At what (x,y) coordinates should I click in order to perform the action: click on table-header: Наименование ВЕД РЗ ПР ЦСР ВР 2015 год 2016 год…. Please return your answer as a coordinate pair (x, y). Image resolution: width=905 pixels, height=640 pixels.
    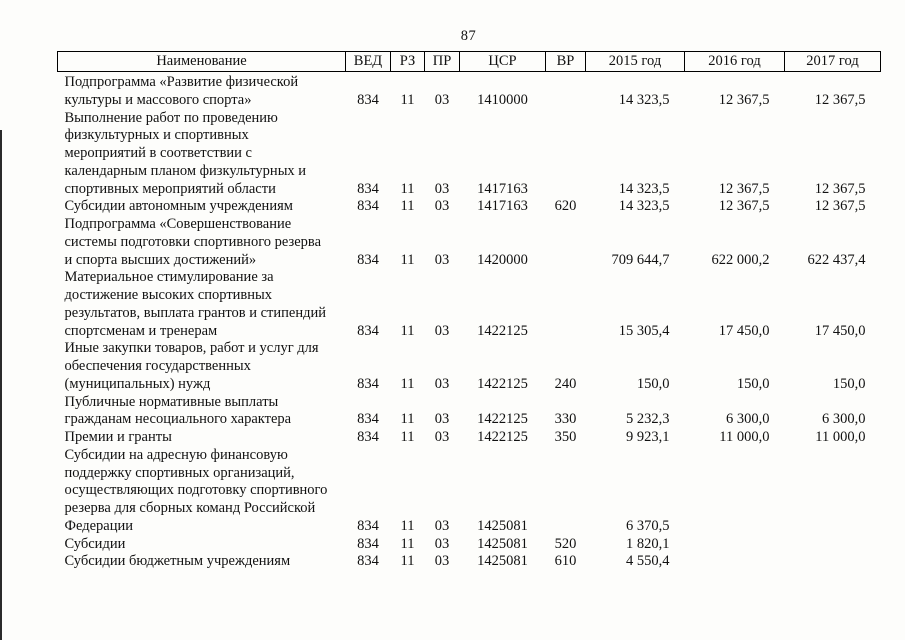
    Looking at the image, I should click on (469, 61).